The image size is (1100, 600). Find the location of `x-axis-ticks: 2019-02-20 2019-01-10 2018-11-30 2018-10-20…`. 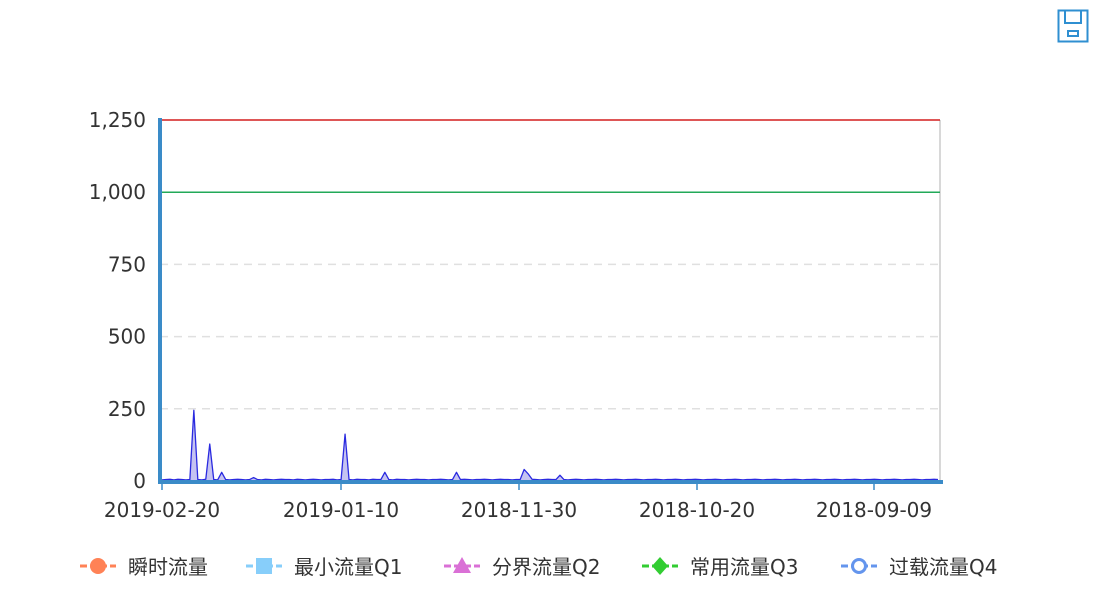

x-axis-ticks: 2019-02-20 2019-01-10 2018-11-30 2018-10-20… is located at coordinates (518, 502).